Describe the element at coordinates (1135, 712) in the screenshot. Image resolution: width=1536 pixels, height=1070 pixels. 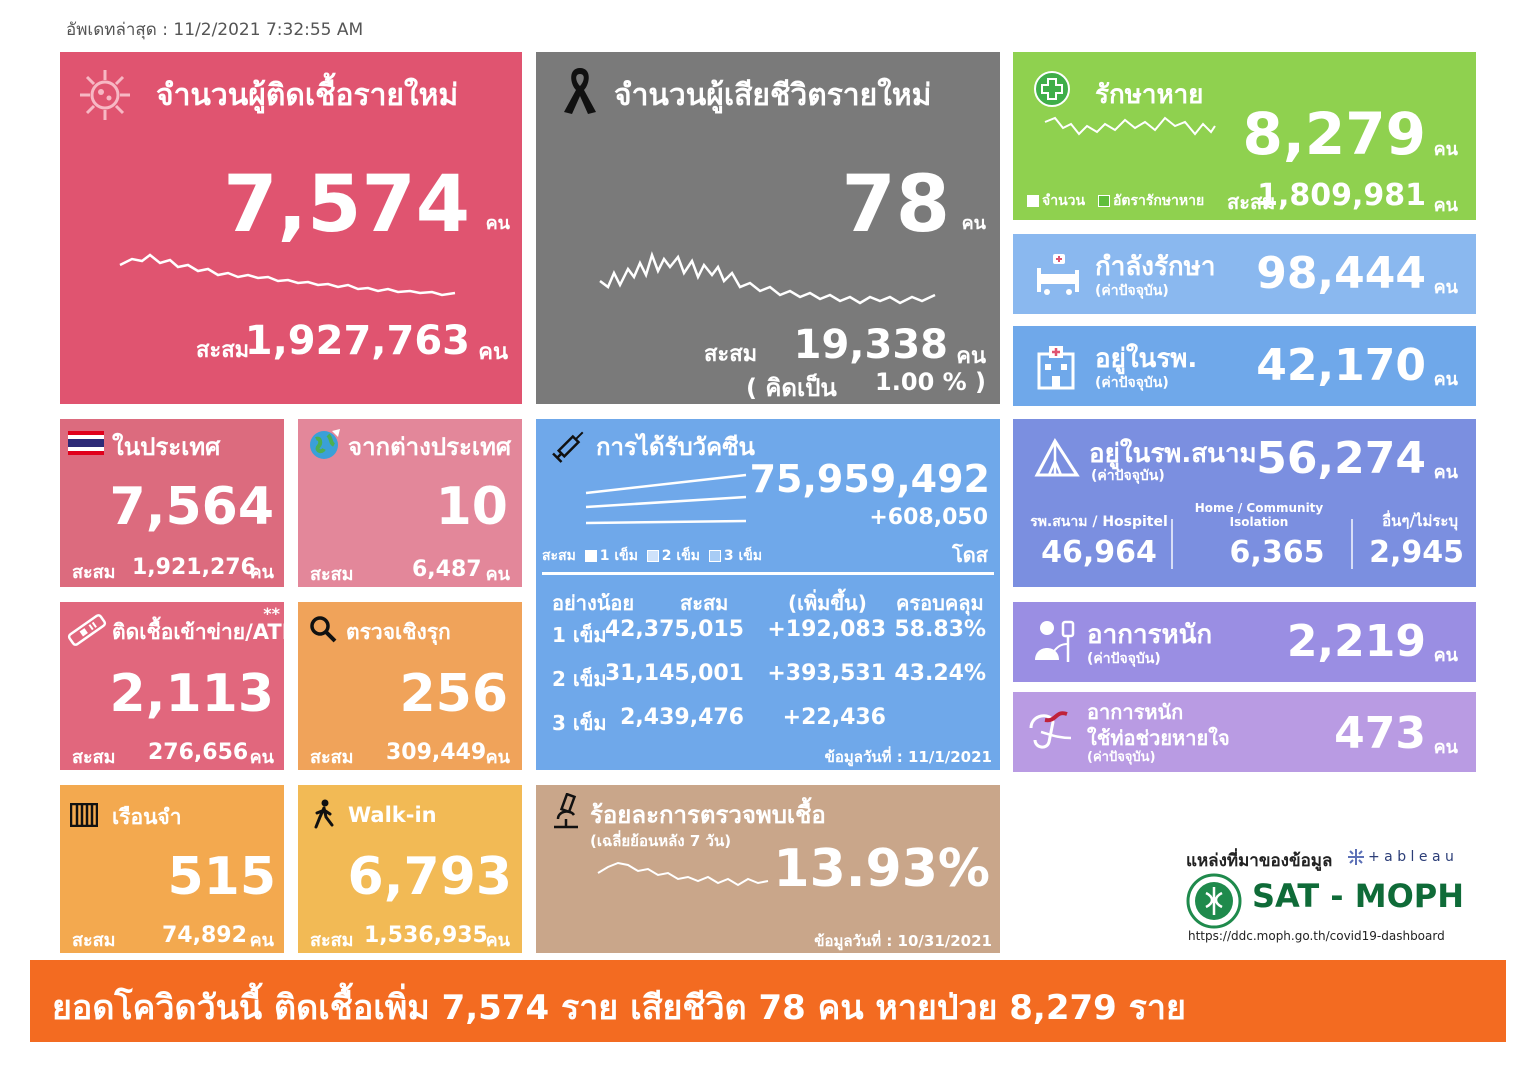
I see `ventilator-title-1: อาการหนัก` at that location.